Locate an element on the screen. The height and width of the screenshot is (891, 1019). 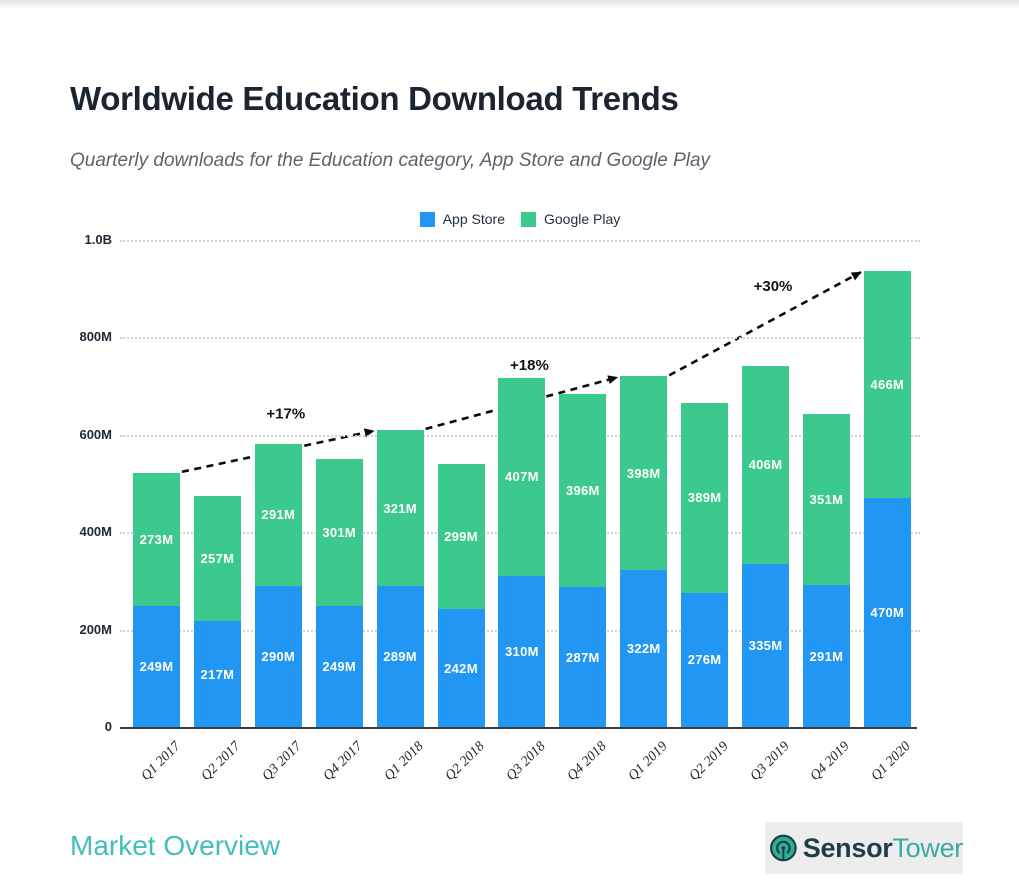
bar-value-label: 290M is located at coordinates (278, 656).